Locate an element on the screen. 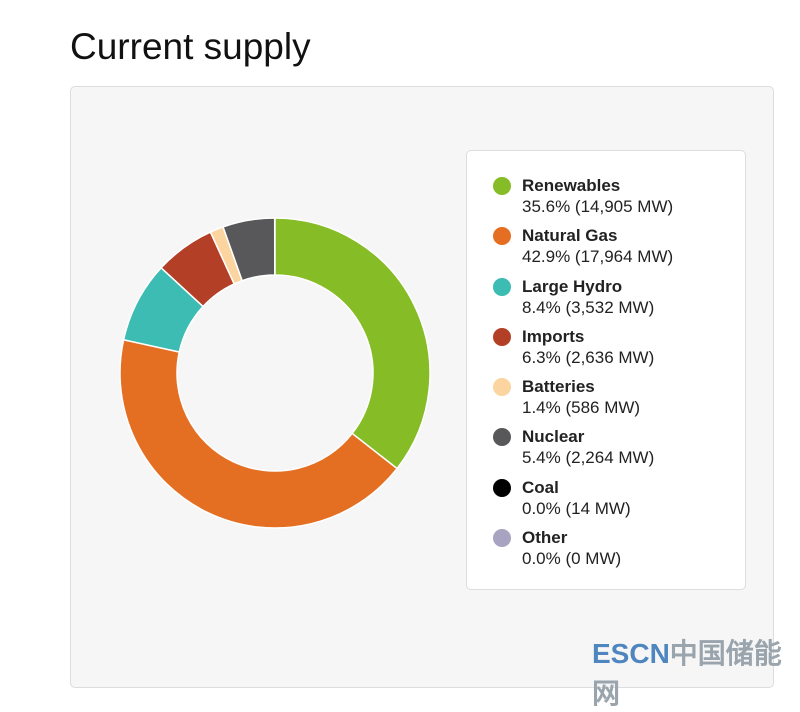 The height and width of the screenshot is (712, 800). legend-name: Coal is located at coordinates (540, 487).